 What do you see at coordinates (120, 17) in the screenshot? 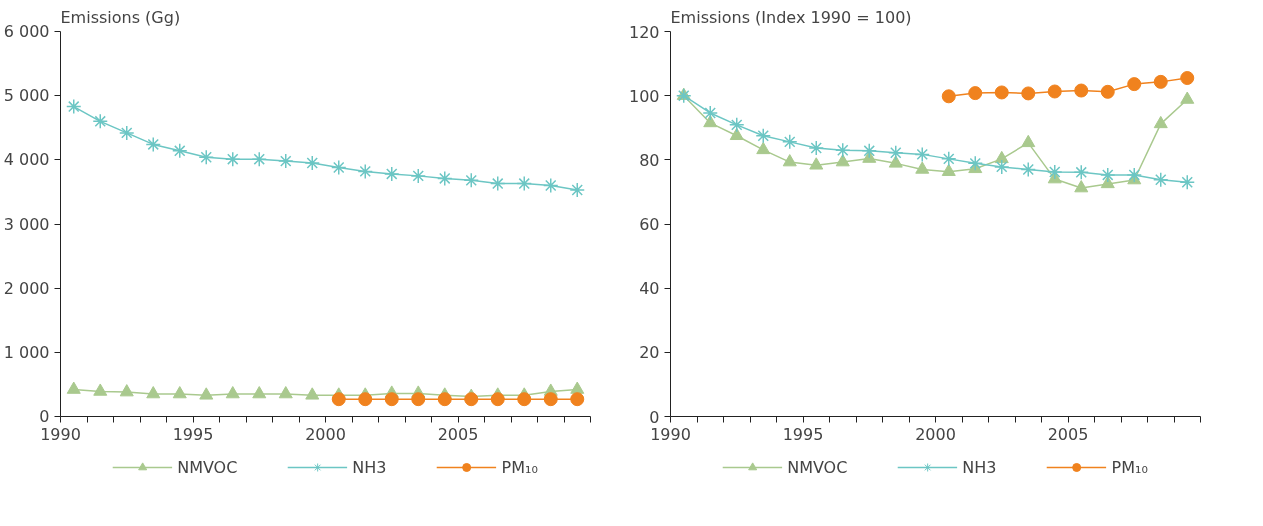
I see `y-axis-title: Emissions (Gg)` at bounding box center [120, 17].